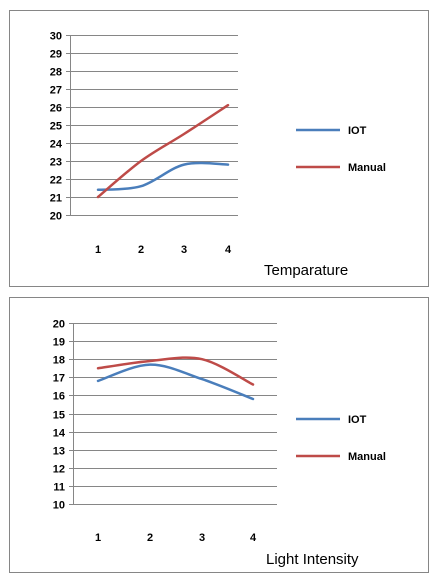 The image size is (431, 575). I want to click on y-tick-label: 26, so click(56, 109).